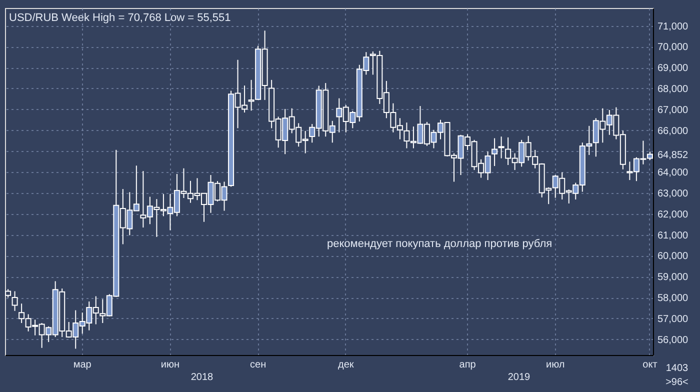 The width and height of the screenshot is (700, 392). I want to click on y-tick-label: 71,000, so click(673, 26).